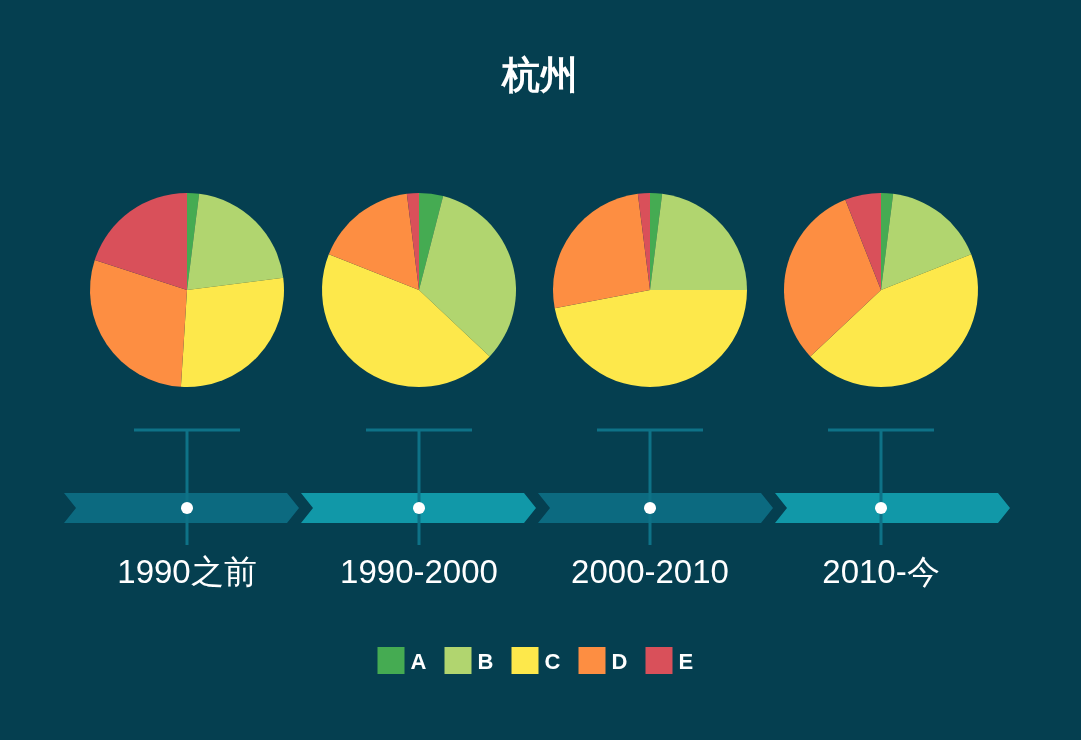  Describe the element at coordinates (485, 661) in the screenshot. I see `legend-label: B` at that location.